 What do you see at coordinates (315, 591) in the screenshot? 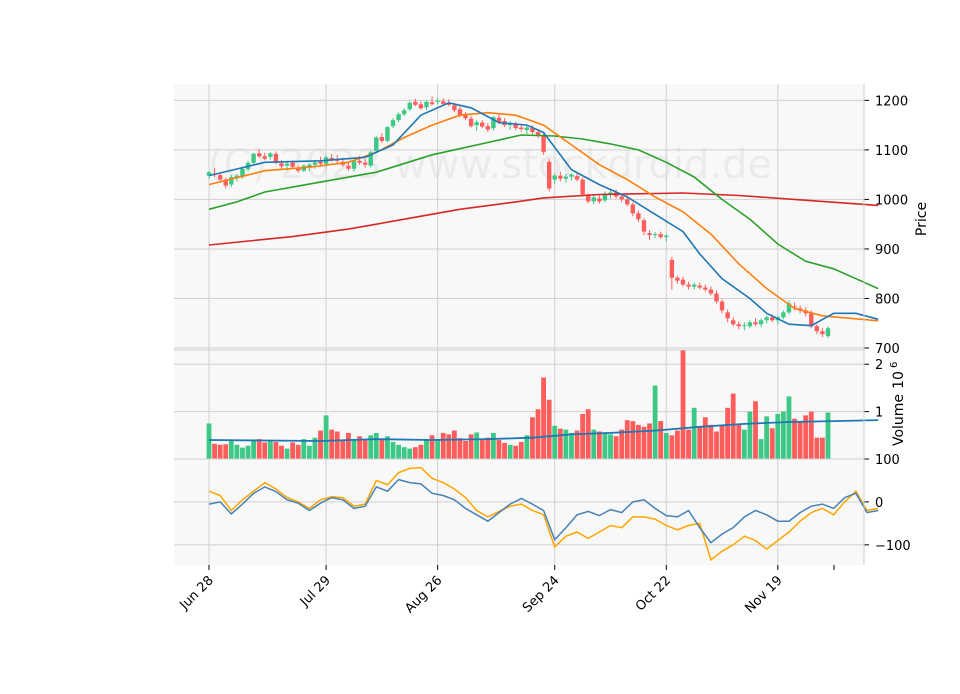
I see `x-tick-label: Jul 29` at bounding box center [315, 591].